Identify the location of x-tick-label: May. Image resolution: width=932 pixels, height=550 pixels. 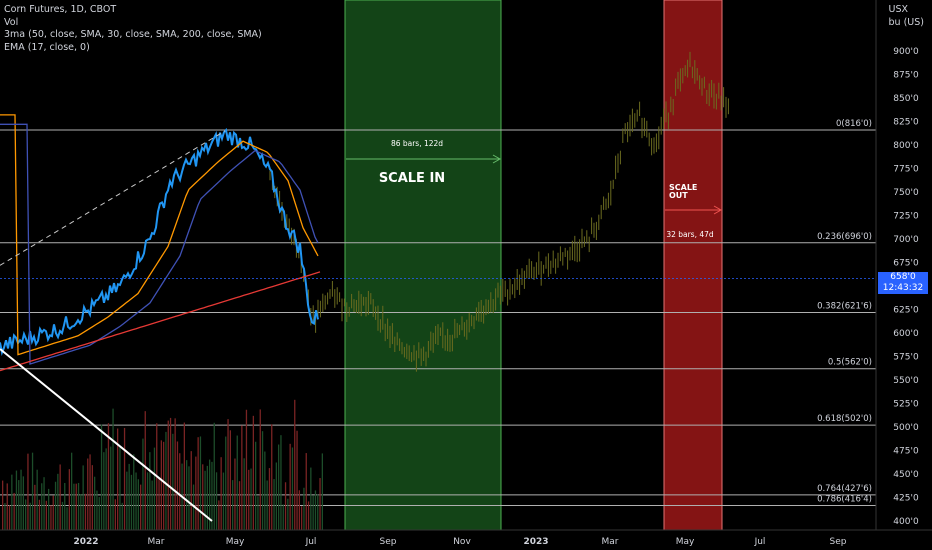
(235, 542).